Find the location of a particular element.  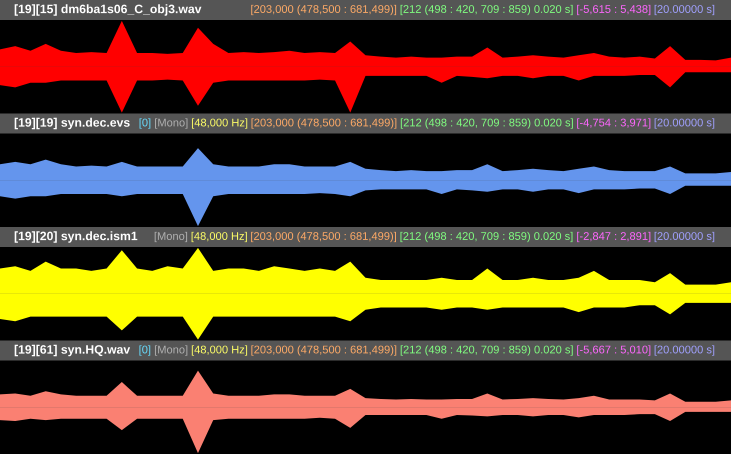

chart-title: [19][61] syn.HQ.wav is located at coordinates (72, 350).